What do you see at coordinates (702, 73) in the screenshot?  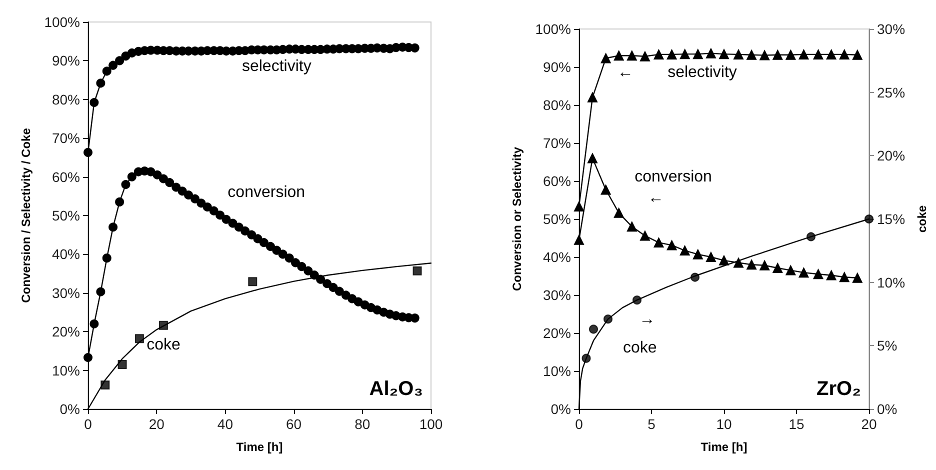 I see `annotation: selectivity` at bounding box center [702, 73].